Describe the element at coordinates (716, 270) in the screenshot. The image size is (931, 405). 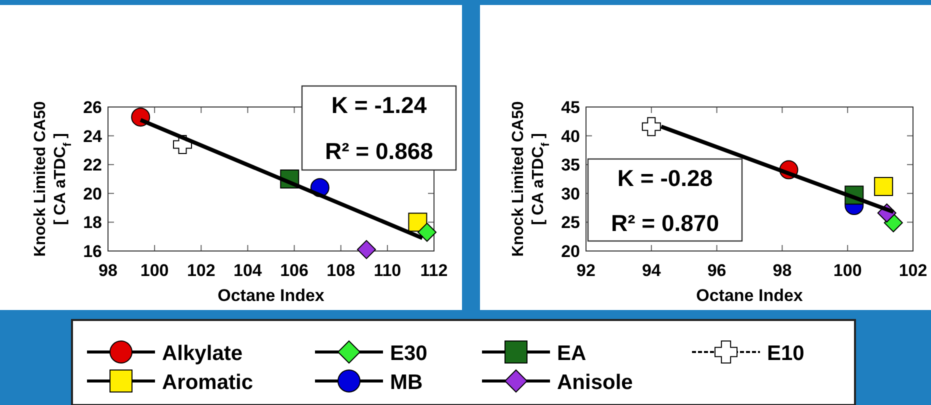
I see `x-tick-label: 96` at that location.